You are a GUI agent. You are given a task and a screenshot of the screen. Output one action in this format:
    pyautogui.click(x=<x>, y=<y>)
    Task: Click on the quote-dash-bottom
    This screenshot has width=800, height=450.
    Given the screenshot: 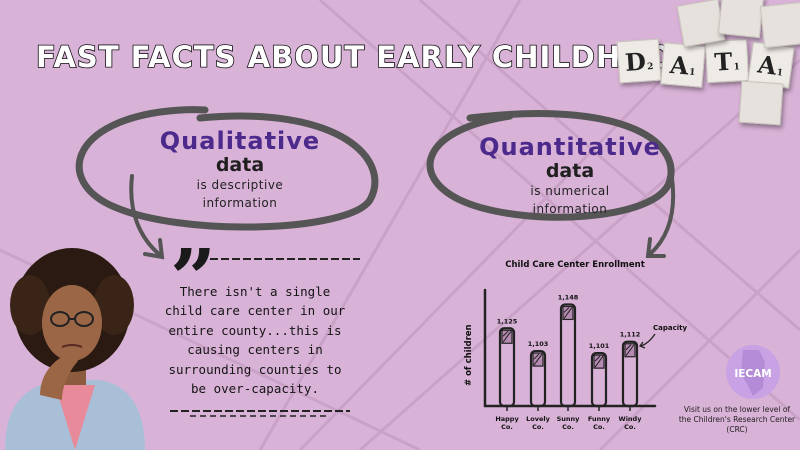 What is the action you would take?
    pyautogui.click(x=260, y=413)
    